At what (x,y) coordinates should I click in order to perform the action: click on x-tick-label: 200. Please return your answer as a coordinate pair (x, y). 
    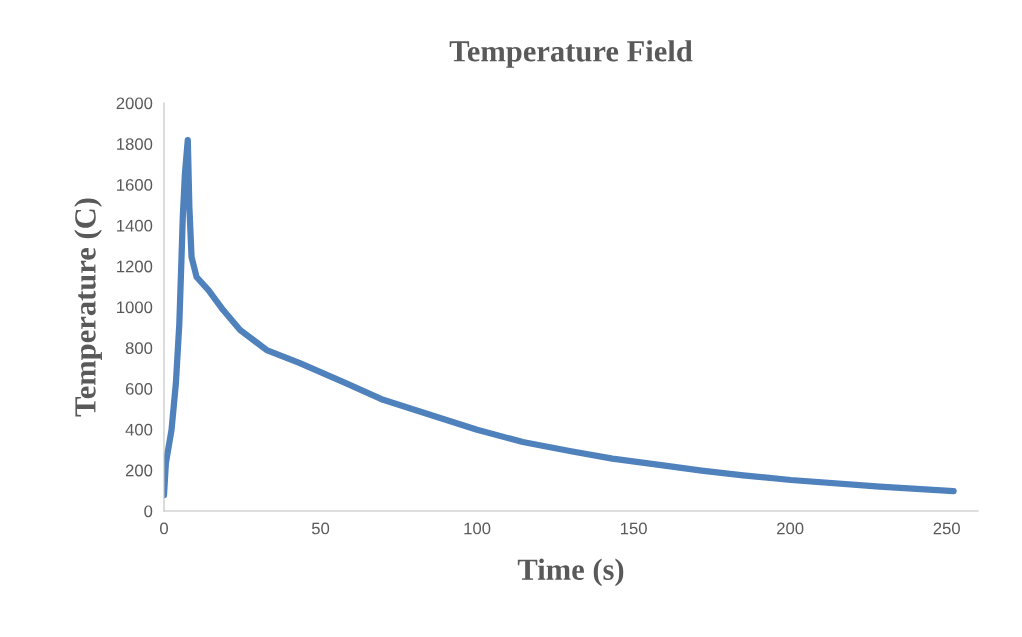
    Looking at the image, I should click on (790, 528).